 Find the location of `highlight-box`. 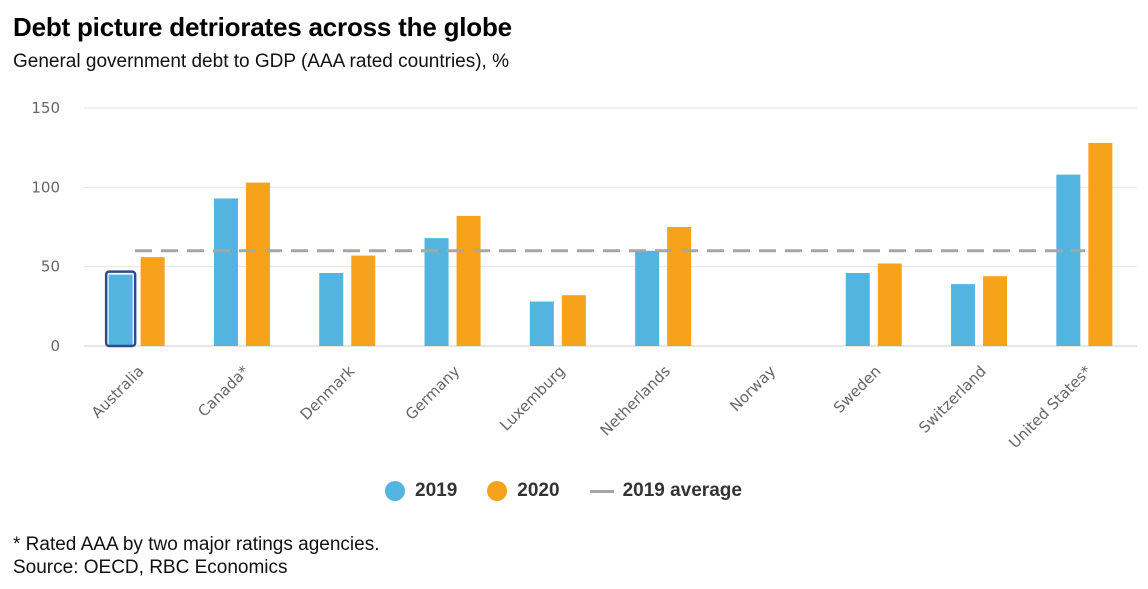

highlight-box is located at coordinates (120, 309).